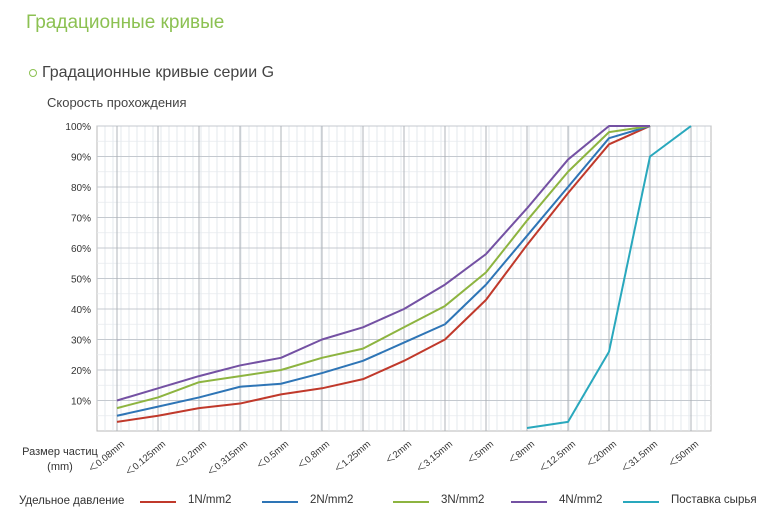 This screenshot has height=526, width=766. What do you see at coordinates (81, 402) in the screenshot?
I see `y-tick-label: 10%` at bounding box center [81, 402].